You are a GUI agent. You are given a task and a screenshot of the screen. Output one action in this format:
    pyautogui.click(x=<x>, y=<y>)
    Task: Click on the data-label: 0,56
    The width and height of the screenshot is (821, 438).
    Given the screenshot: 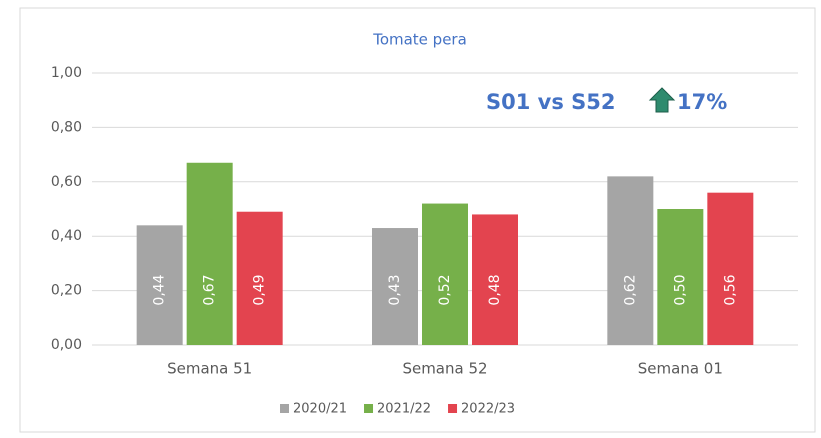 What is the action you would take?
    pyautogui.click(x=730, y=289)
    